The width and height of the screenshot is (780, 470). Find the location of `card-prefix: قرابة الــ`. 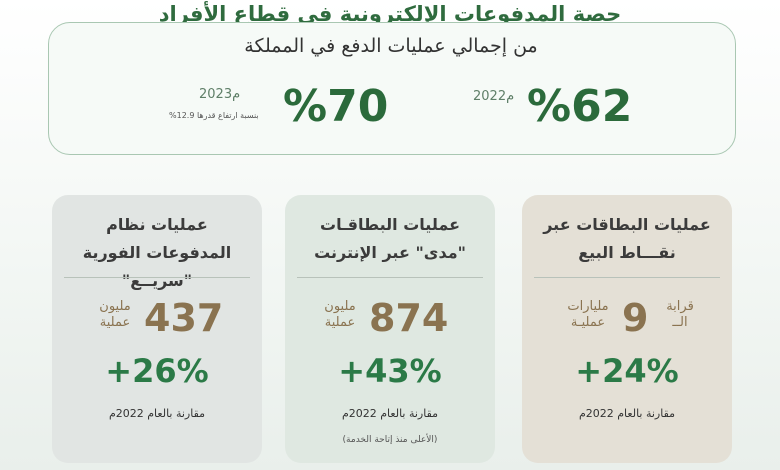

card-prefix: قرابة الــ is located at coordinates (680, 314).